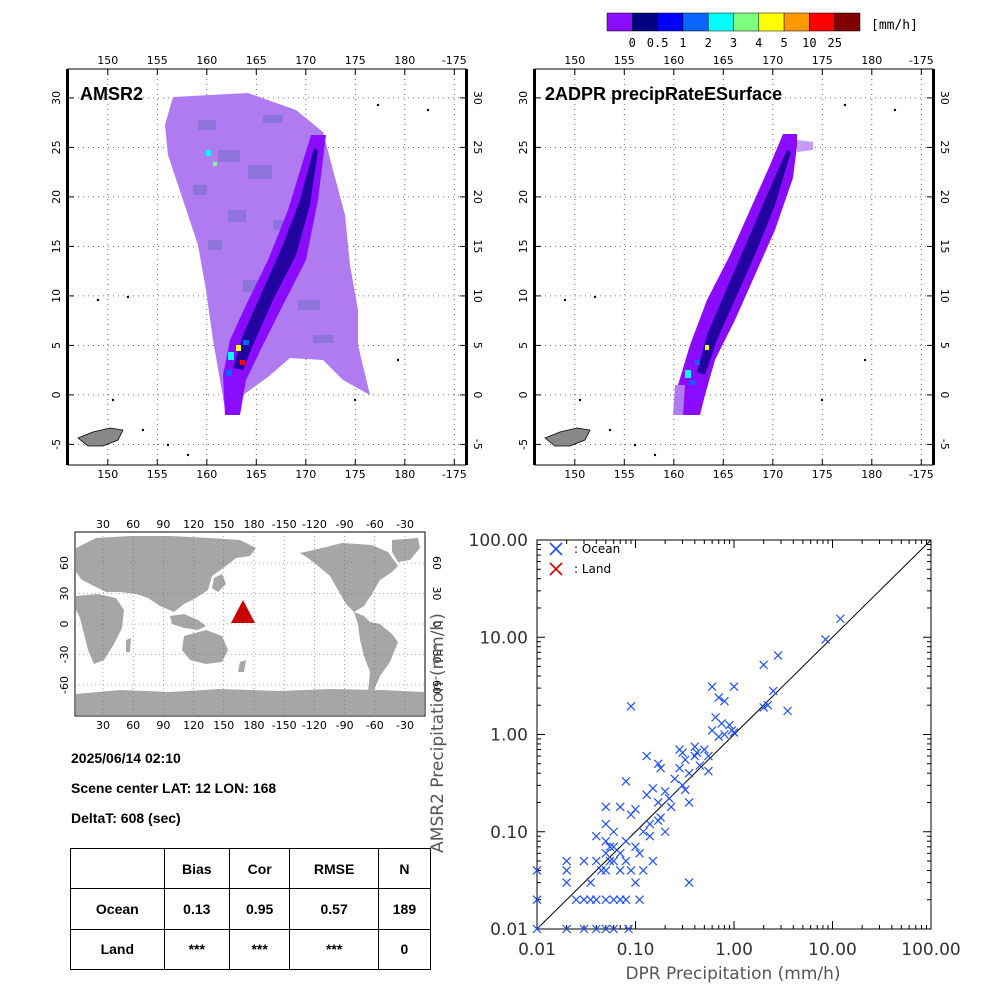 The image size is (1000, 1000). Describe the element at coordinates (809, 43) in the screenshot. I see `colorbar-tick-label: 10` at that location.